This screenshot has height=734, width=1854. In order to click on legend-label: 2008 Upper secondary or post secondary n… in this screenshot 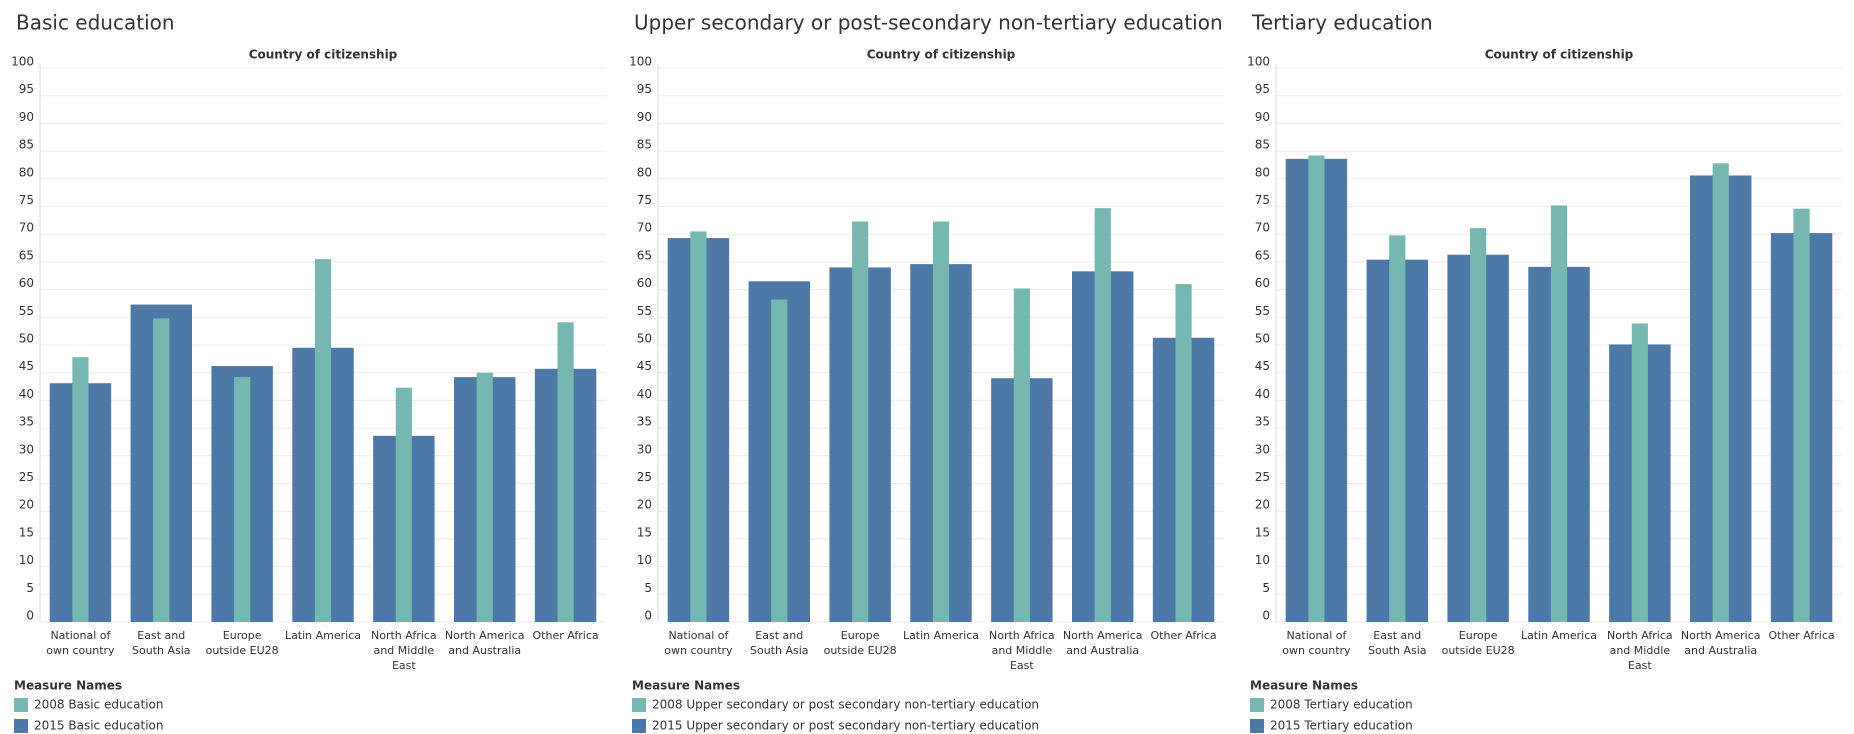, I will do `click(845, 705)`.